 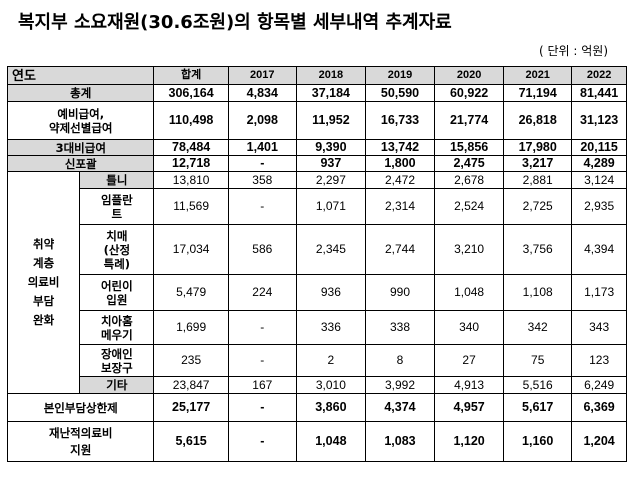 I want to click on cell: 78,484, so click(x=191, y=147).